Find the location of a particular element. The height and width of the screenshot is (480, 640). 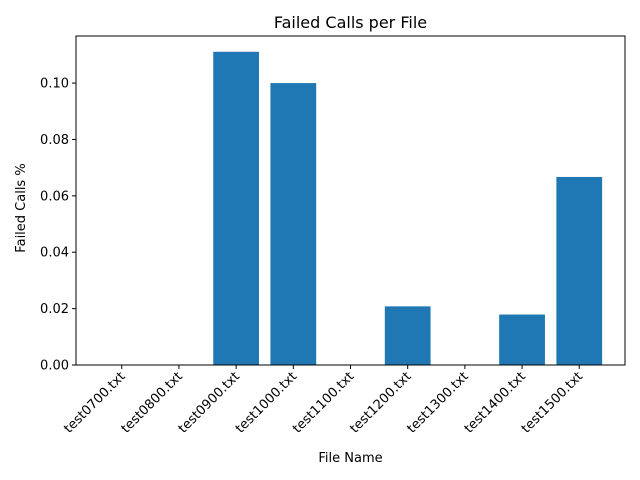

y-axis-label: Failed Calls % is located at coordinates (21, 207).